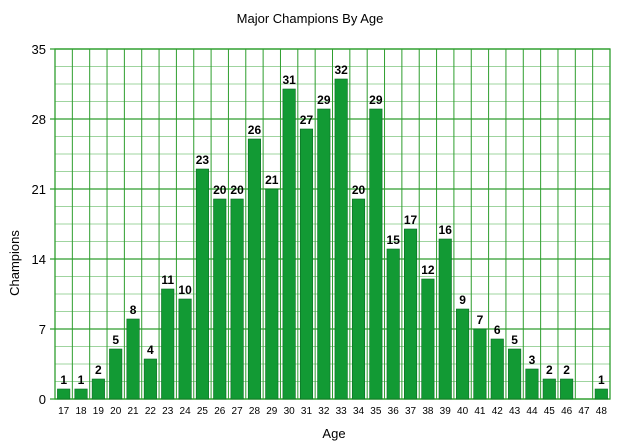 This screenshot has width=620, height=447. What do you see at coordinates (532, 411) in the screenshot?
I see `x-tick-label: 44` at bounding box center [532, 411].